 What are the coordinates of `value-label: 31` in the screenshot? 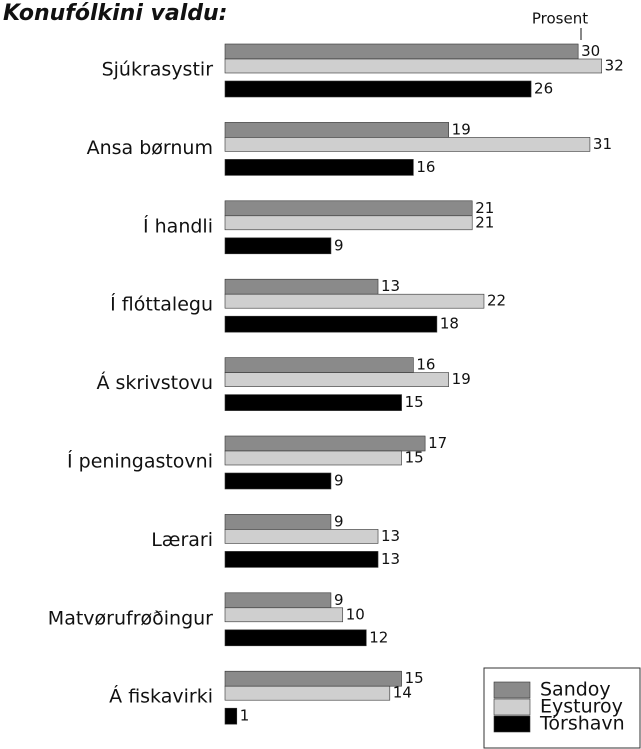 It's located at (602, 144).